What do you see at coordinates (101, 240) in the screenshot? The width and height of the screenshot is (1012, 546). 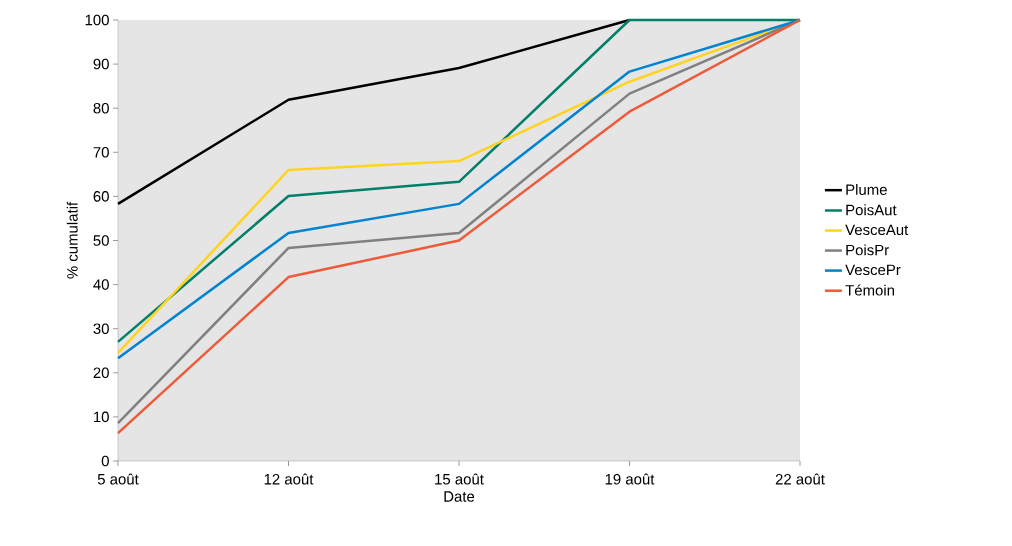 I see `y-tick-label: 50` at bounding box center [101, 240].